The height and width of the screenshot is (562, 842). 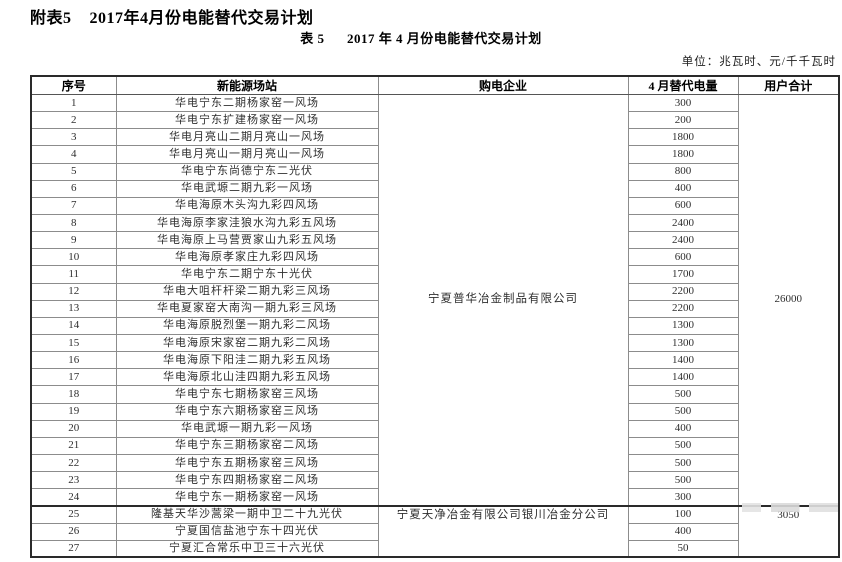 What do you see at coordinates (683, 137) in the screenshot?
I see `volume-cell: 1800` at bounding box center [683, 137].